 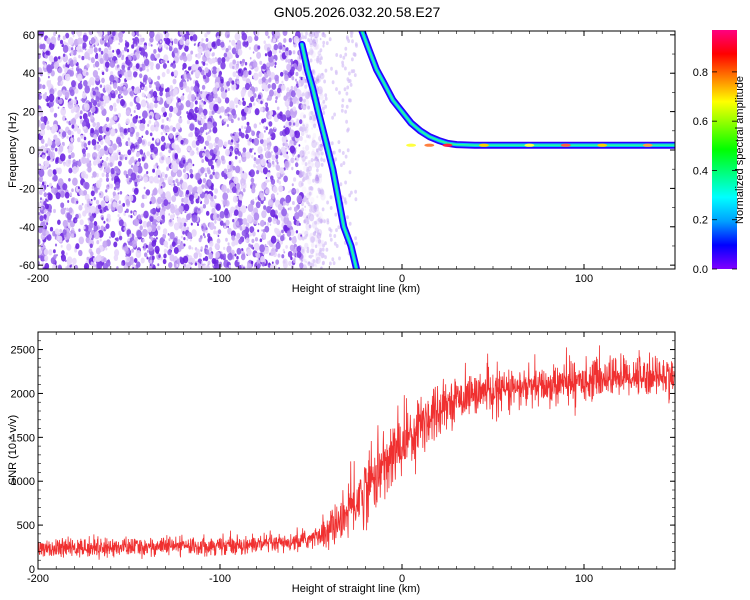 What do you see at coordinates (356, 589) in the screenshot?
I see `snr-x-label: Height of straight line (km)` at bounding box center [356, 589].